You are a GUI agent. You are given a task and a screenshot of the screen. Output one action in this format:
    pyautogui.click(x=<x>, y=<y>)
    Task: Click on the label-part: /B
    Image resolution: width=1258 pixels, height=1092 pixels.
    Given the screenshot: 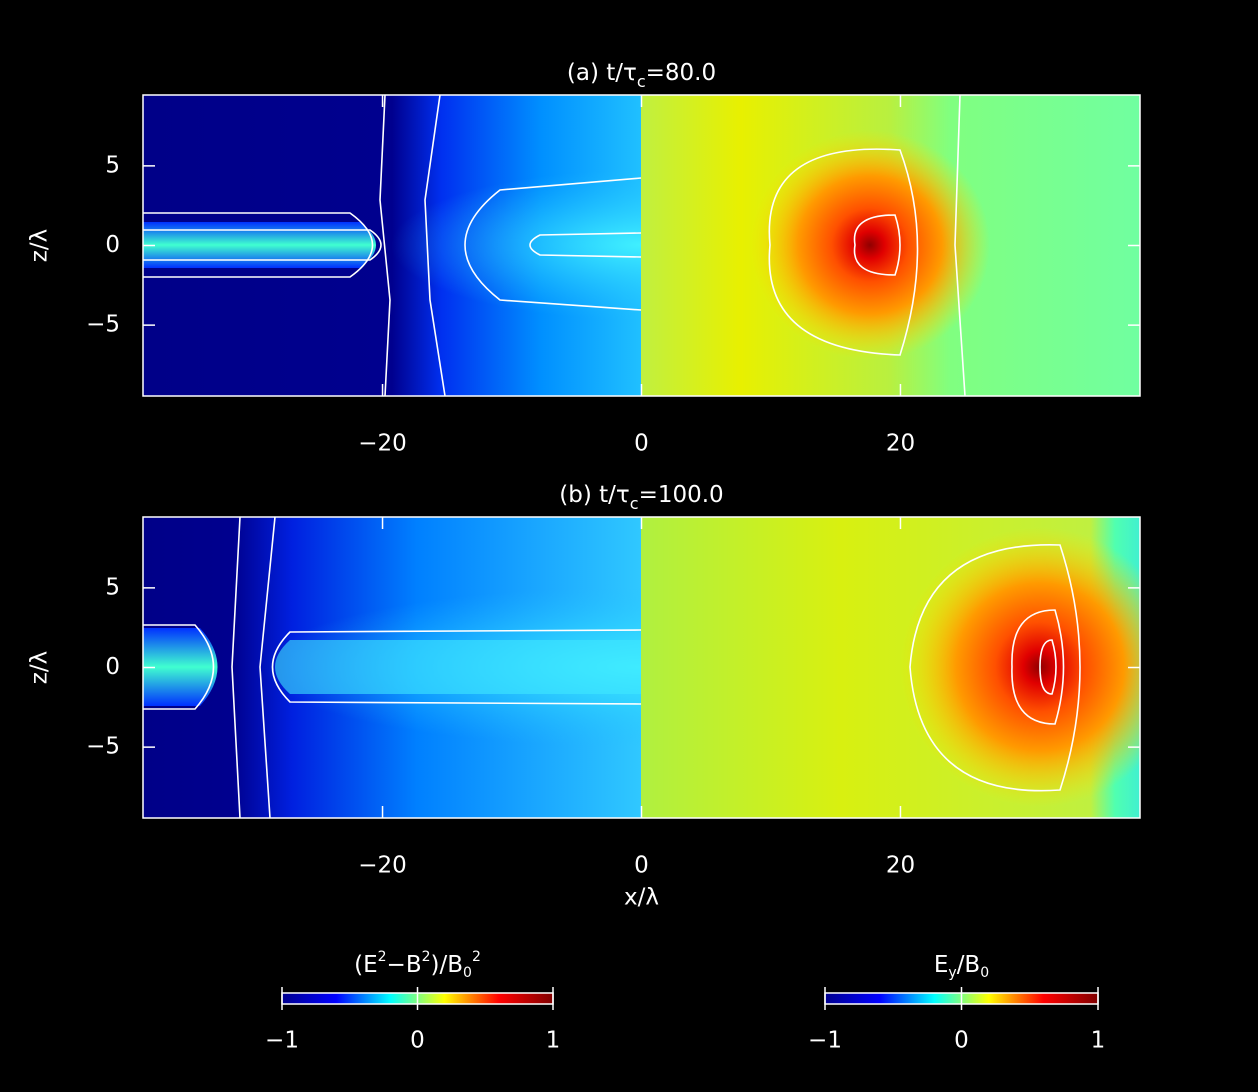 What is the action you would take?
    pyautogui.click(x=969, y=965)
    